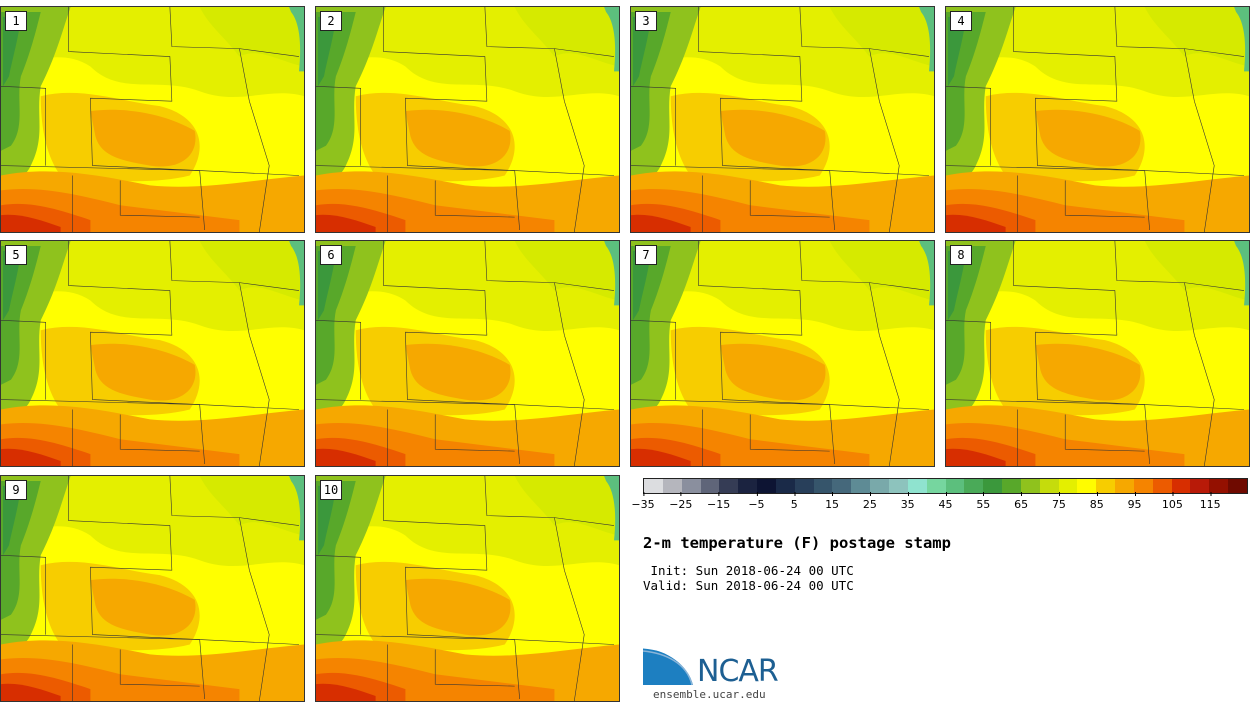  I want to click on panel-number-label: 7, so click(646, 255).